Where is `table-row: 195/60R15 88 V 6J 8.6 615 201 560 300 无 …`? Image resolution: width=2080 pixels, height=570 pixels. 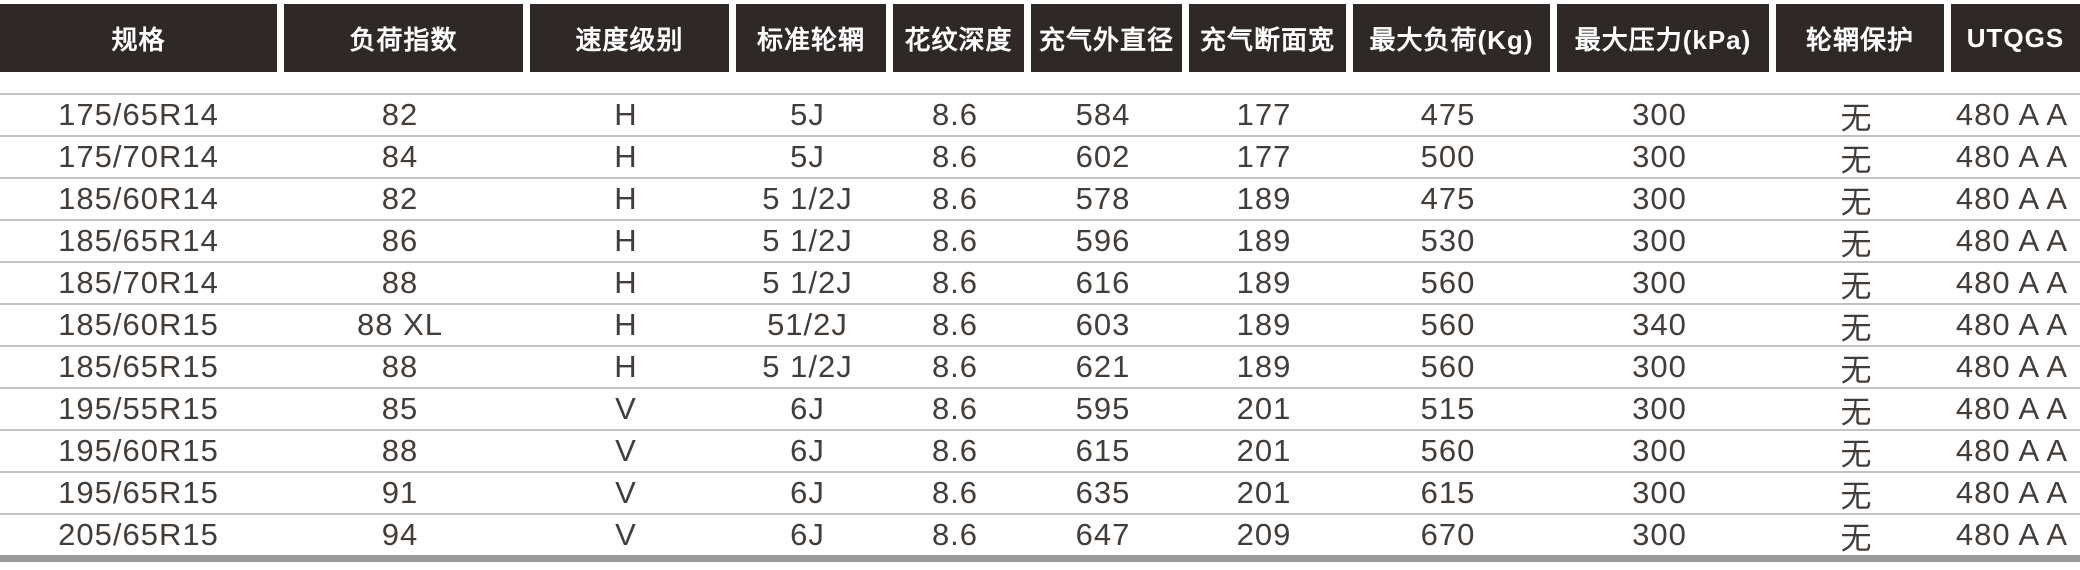 table-row: 195/60R15 88 V 6J 8.6 615 201 560 300 无 … is located at coordinates (1040, 450).